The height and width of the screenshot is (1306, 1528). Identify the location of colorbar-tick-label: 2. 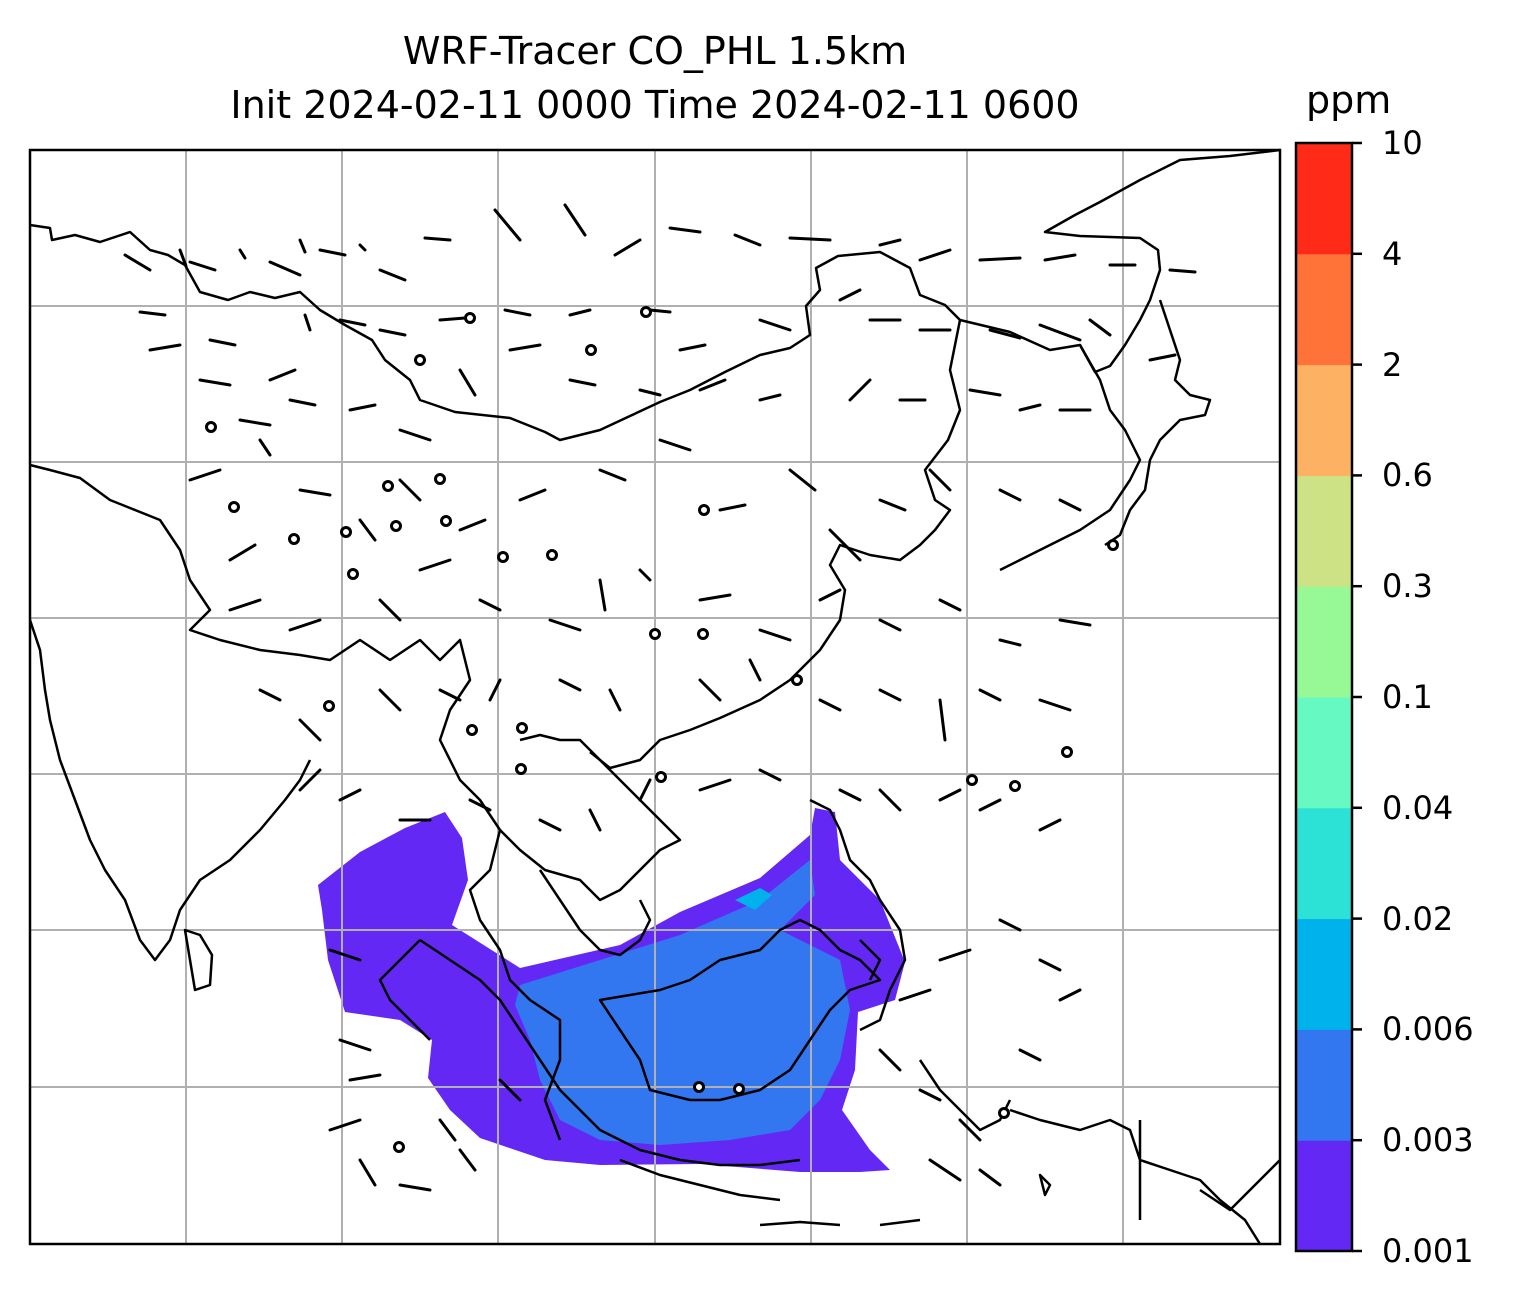
(1392, 364).